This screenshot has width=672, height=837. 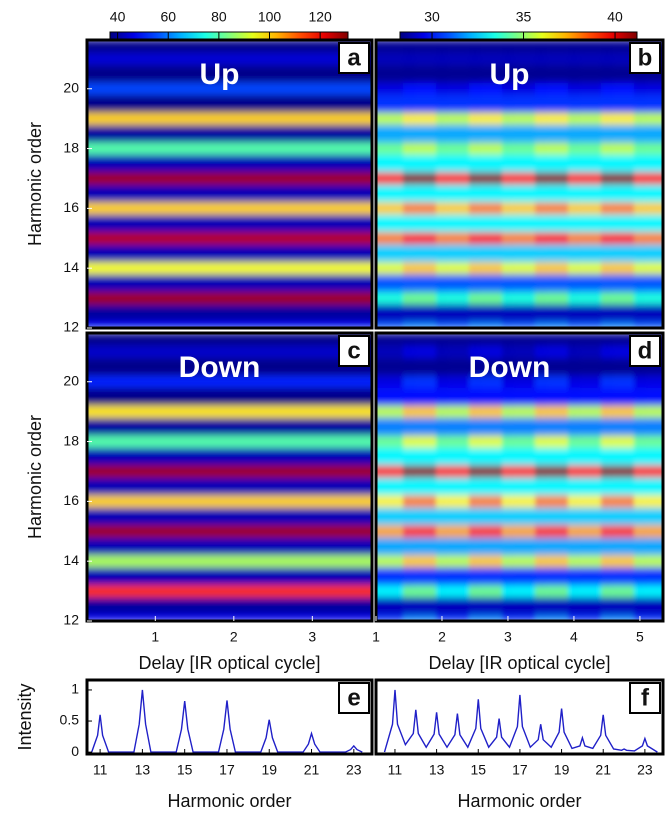 What do you see at coordinates (395, 770) in the screenshot?
I see `x-tick-label: 11` at bounding box center [395, 770].